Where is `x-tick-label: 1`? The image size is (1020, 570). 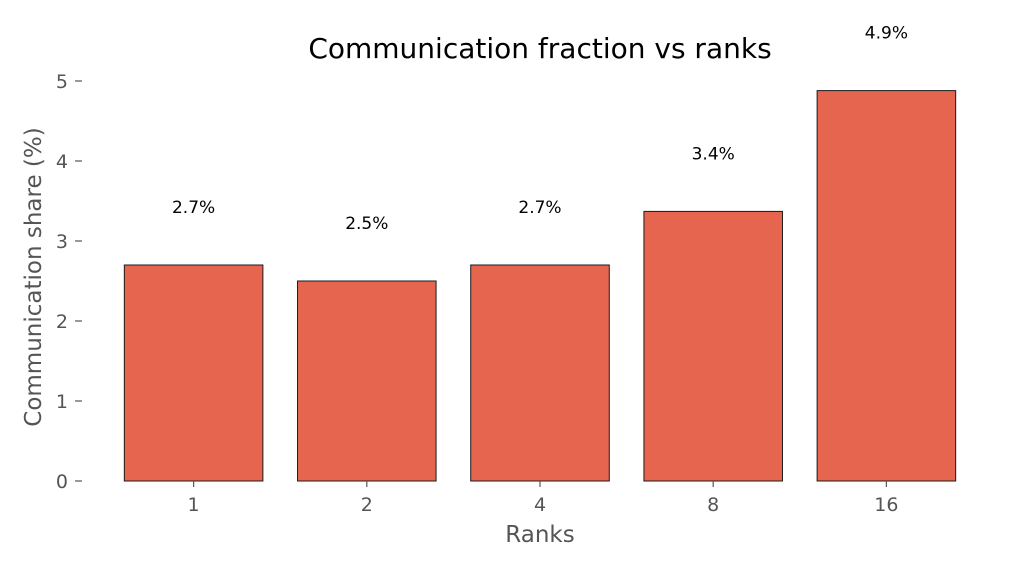 x-tick-label: 1 is located at coordinates (194, 505).